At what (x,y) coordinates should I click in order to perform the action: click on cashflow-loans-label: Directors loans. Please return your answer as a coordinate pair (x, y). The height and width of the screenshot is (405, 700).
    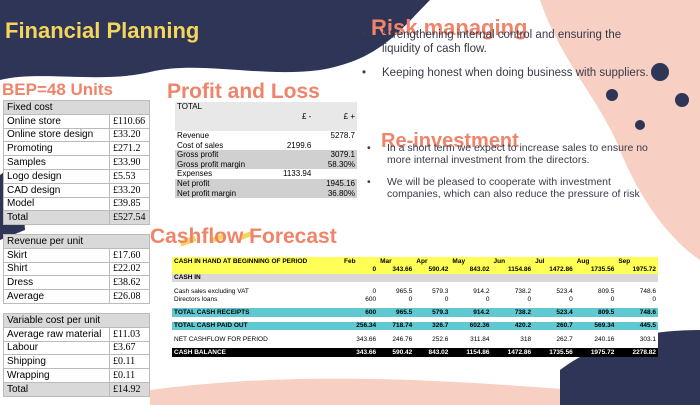
    Looking at the image, I should click on (196, 299).